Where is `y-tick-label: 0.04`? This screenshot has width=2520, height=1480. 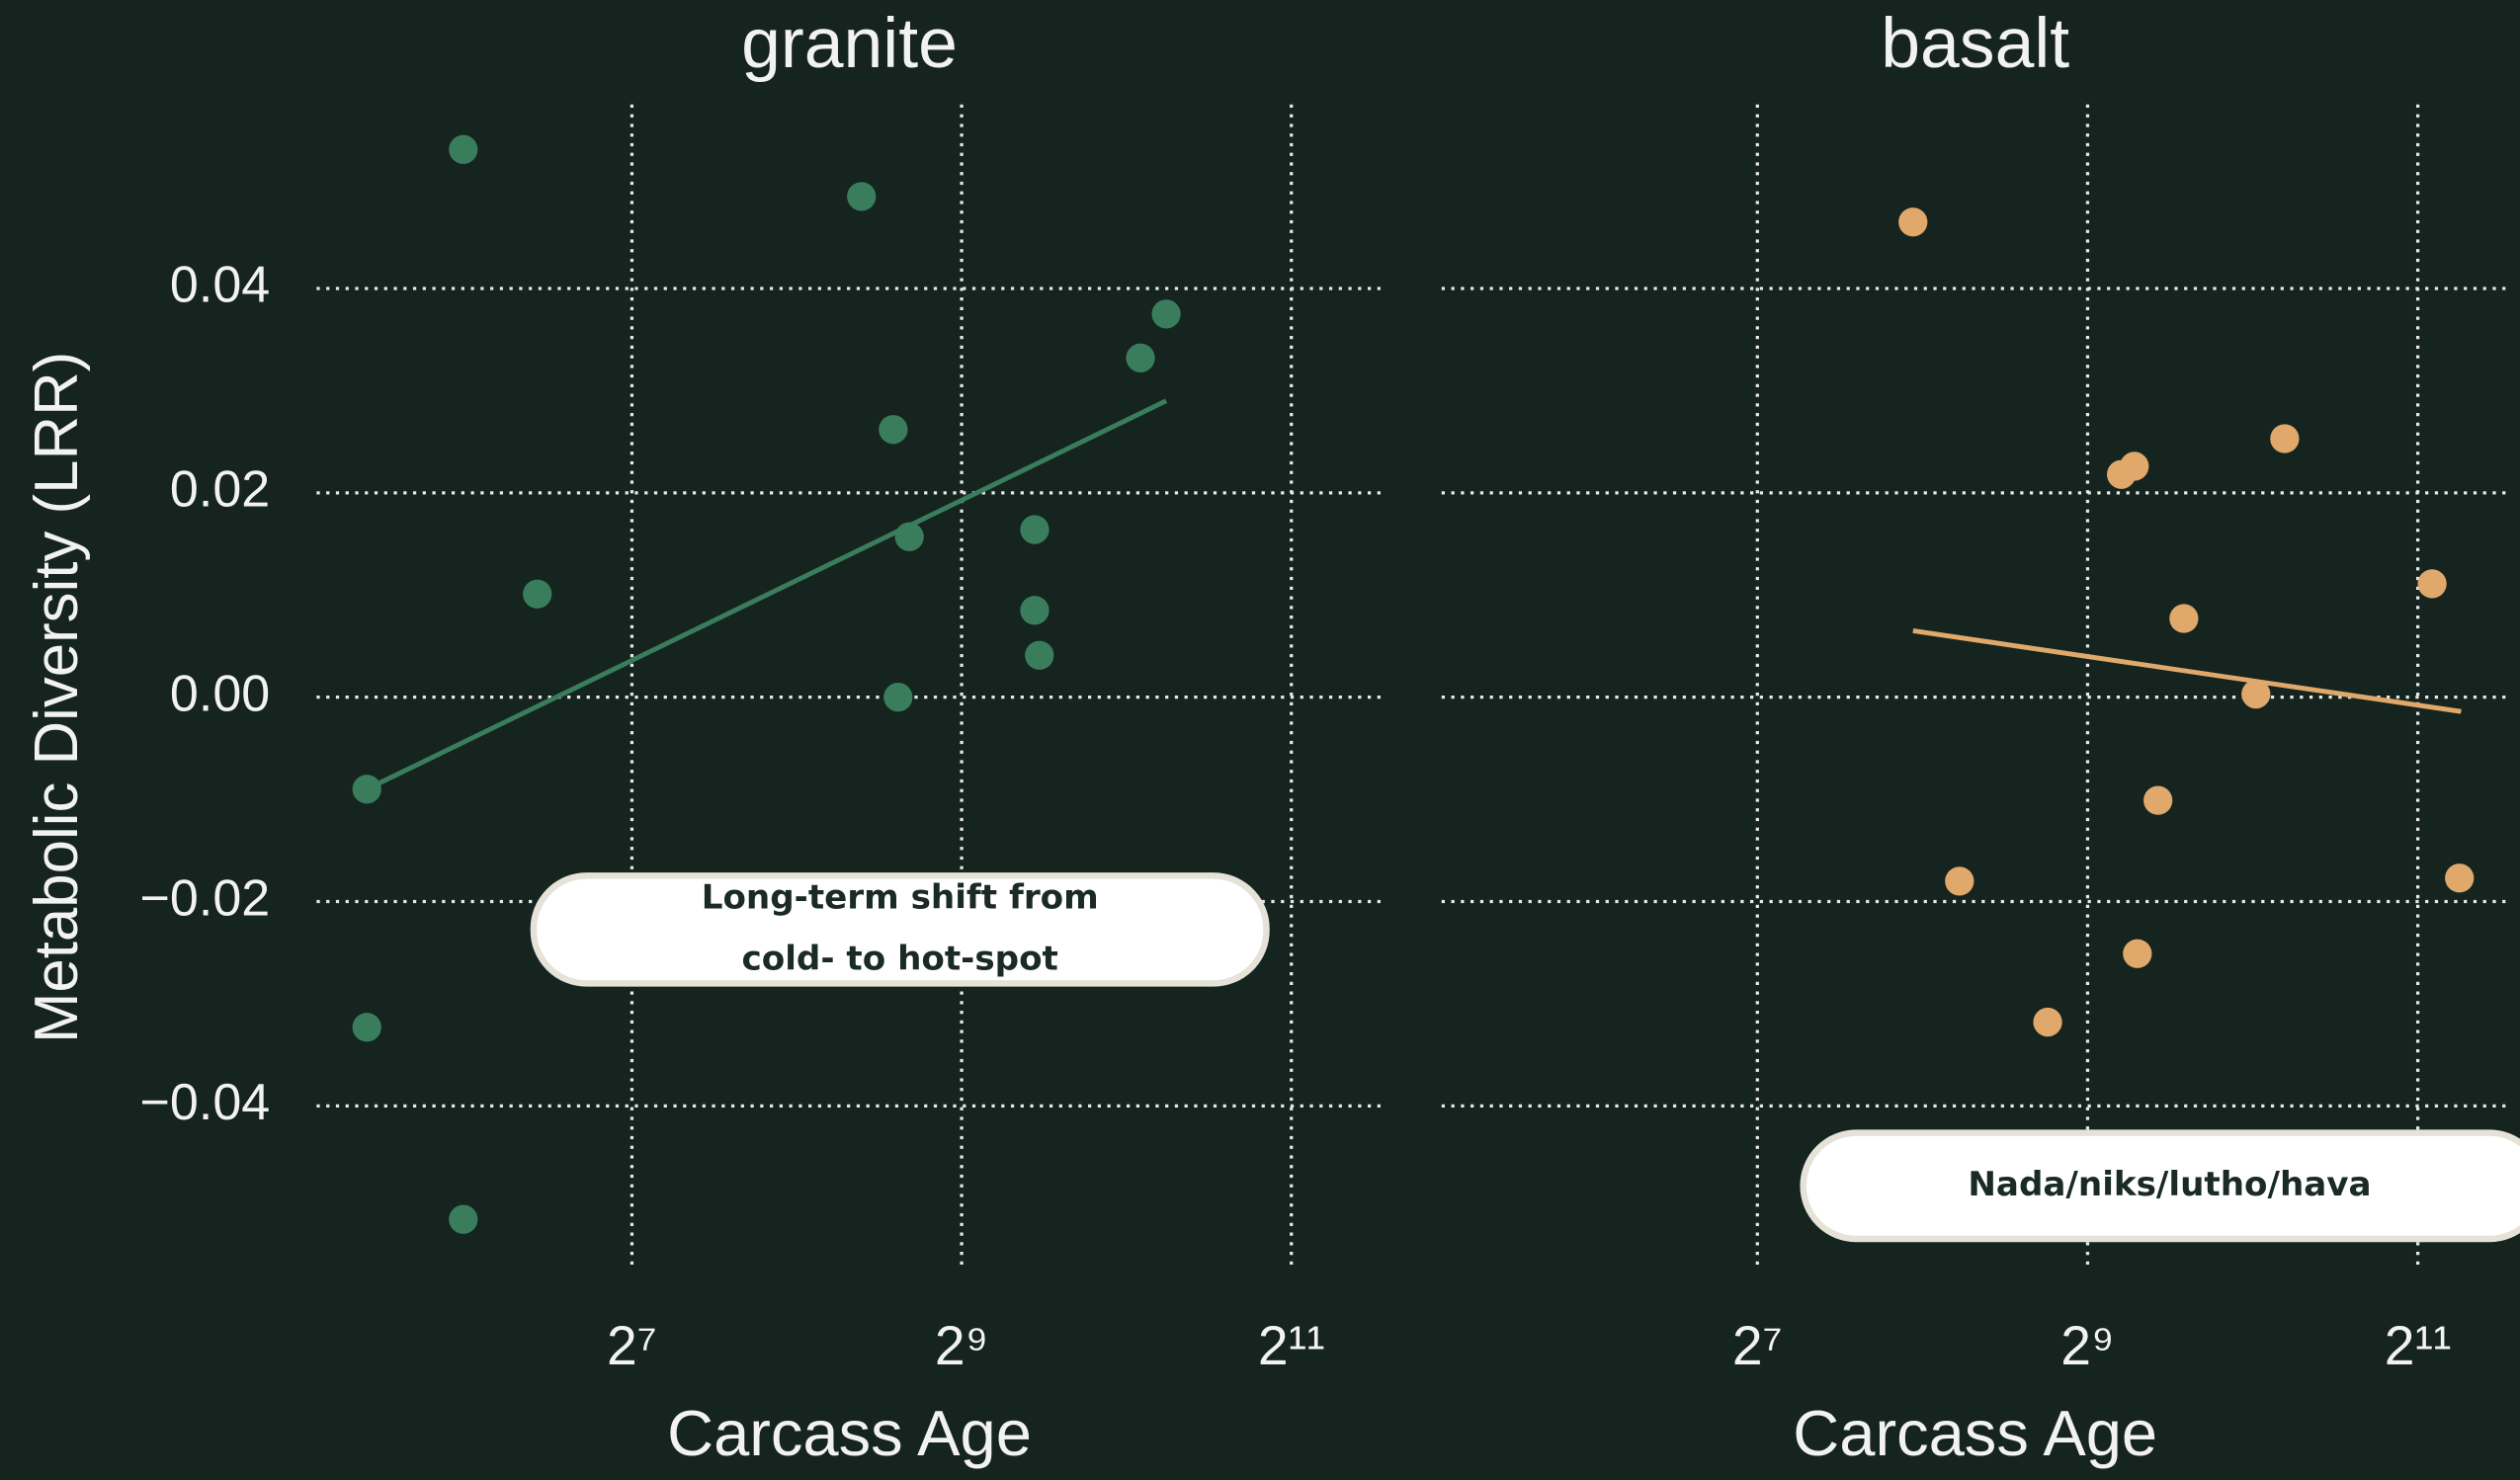 y-tick-label: 0.04 is located at coordinates (220, 285).